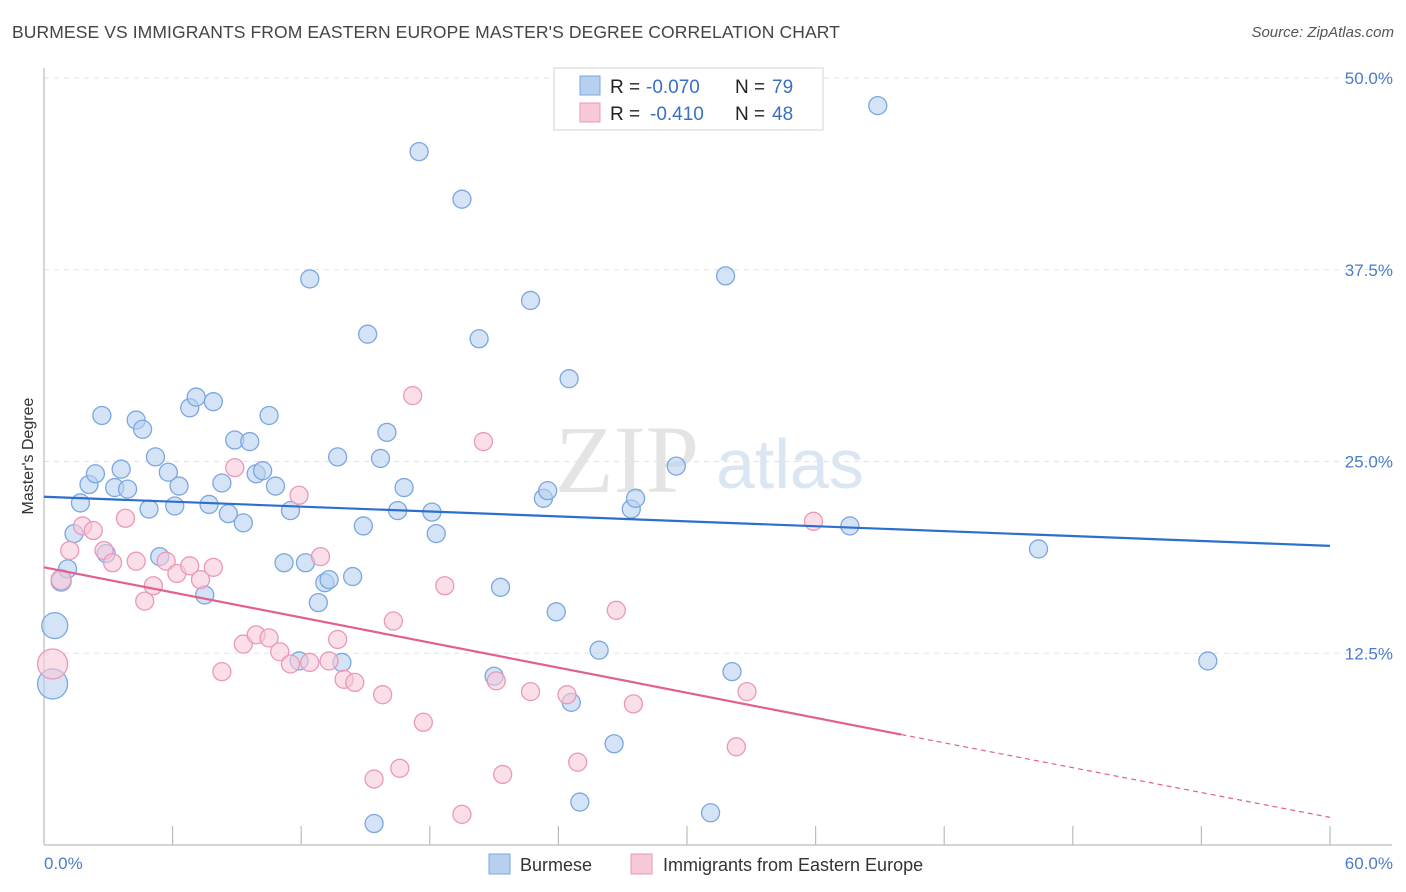 The height and width of the screenshot is (892, 1406). Describe the element at coordinates (688, 99) in the screenshot. I see `stats-legend: R = -0.070 N = 79 R = -0.410 N = 48` at that location.